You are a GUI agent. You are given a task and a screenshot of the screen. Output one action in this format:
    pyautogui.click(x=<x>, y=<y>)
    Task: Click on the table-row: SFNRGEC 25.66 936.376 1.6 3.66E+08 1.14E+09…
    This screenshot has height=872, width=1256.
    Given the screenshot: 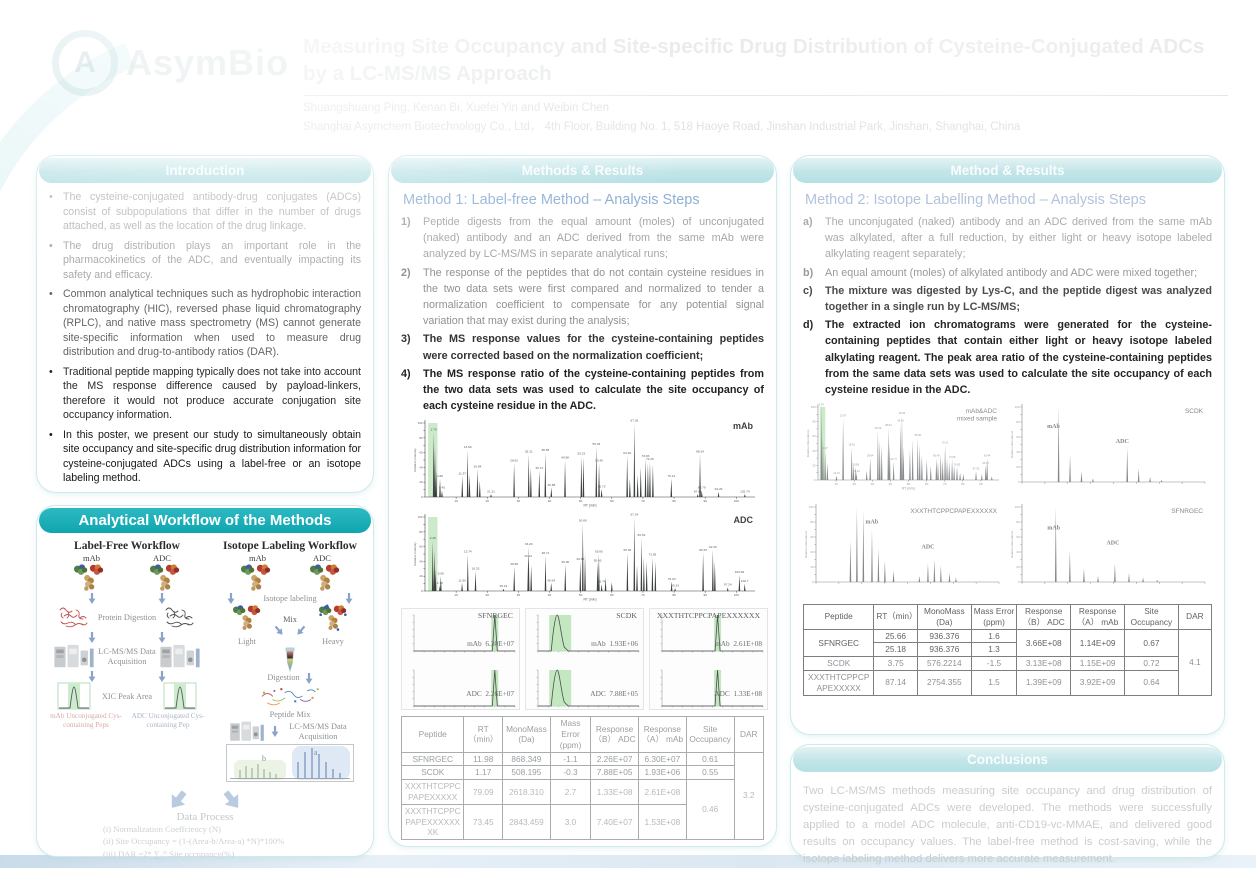 What is the action you would take?
    pyautogui.click(x=1007, y=662)
    